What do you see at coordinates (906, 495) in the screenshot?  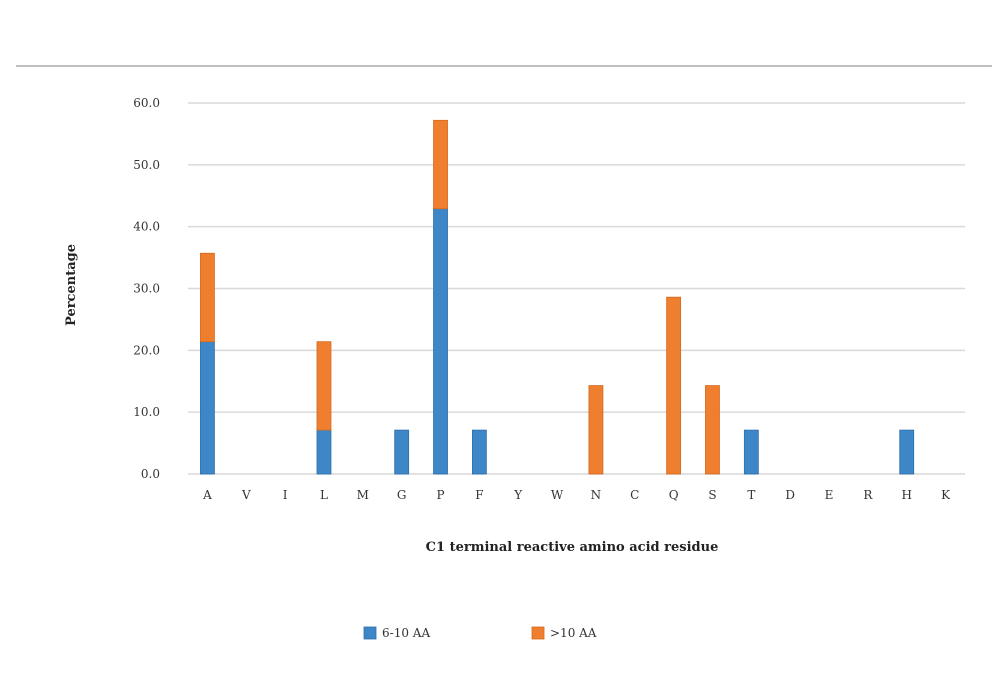 I see `x-tick-label: H` at bounding box center [906, 495].